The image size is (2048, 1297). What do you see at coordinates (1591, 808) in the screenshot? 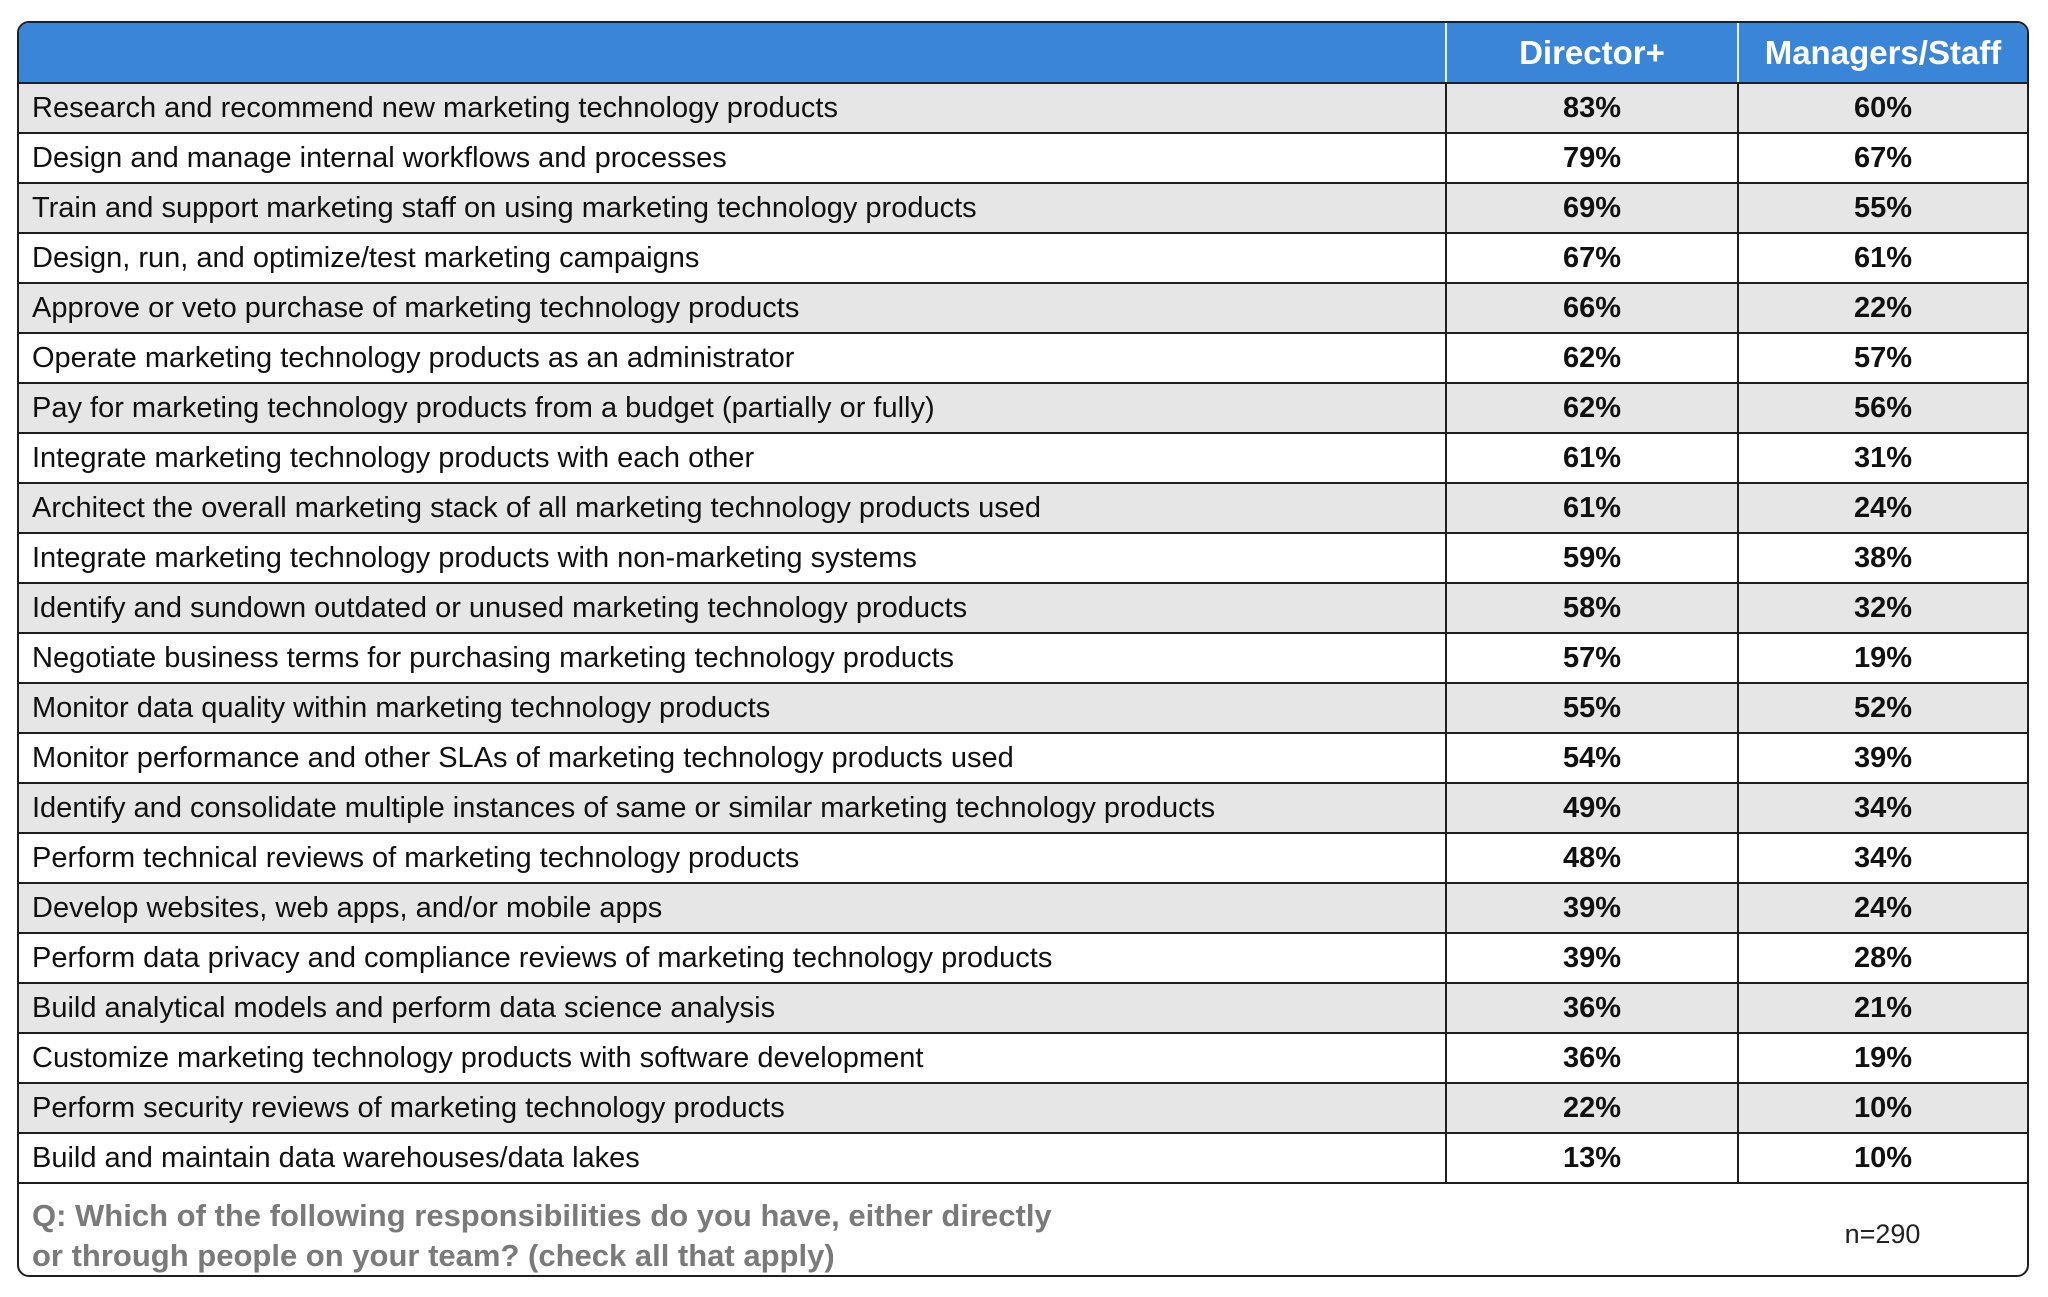
I see `director-value: 49%` at bounding box center [1591, 808].